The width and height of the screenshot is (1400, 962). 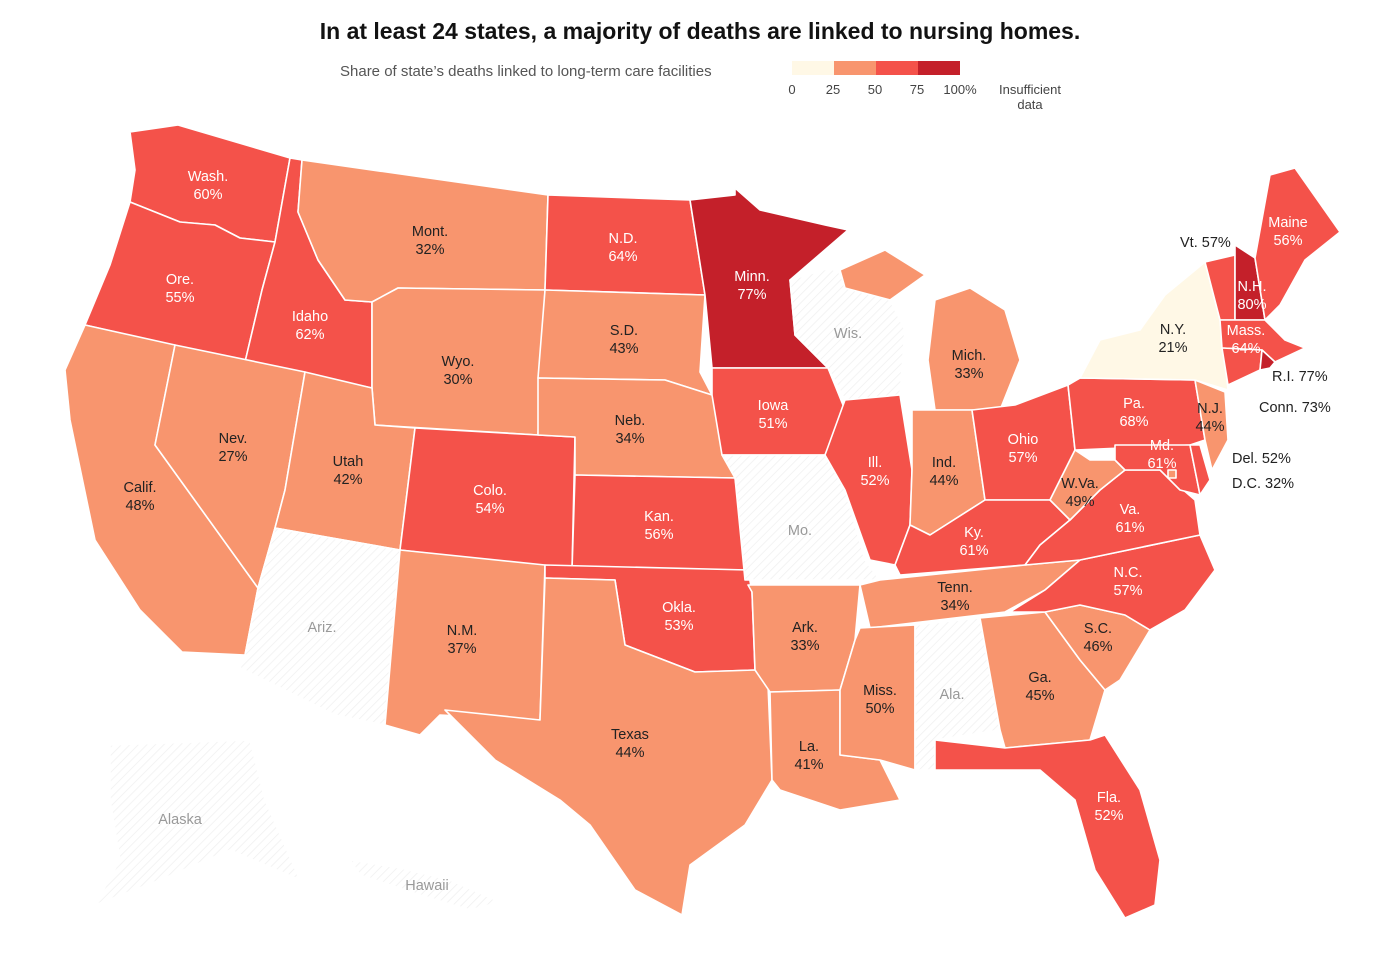 I want to click on state-mi, so click(x=930, y=330).